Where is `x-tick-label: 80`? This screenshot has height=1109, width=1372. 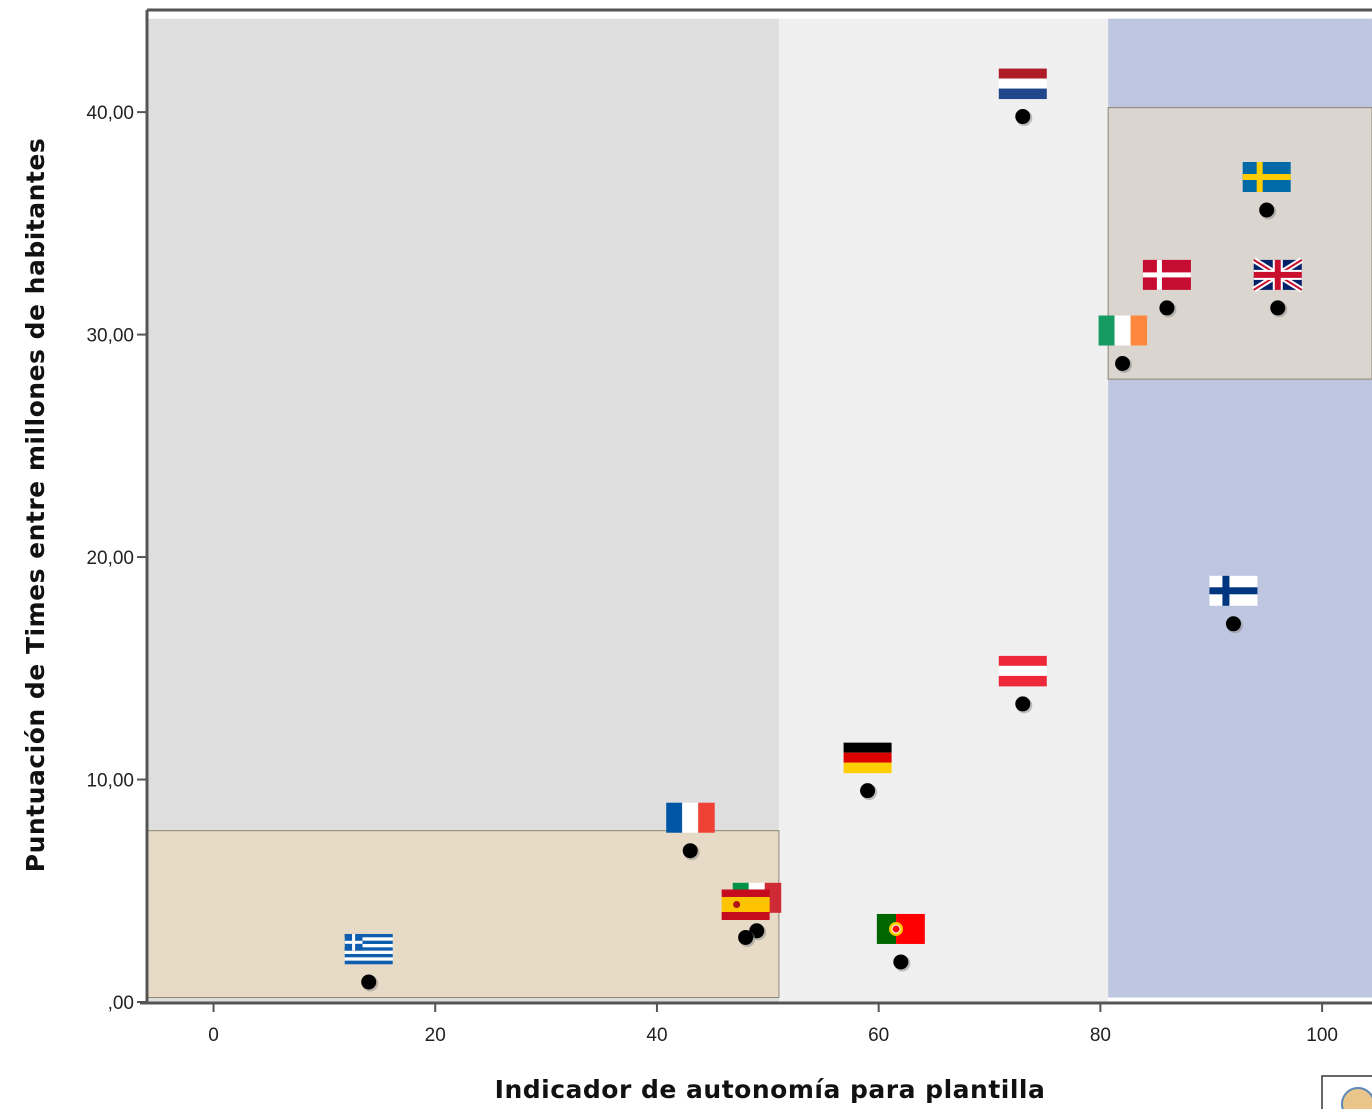 x-tick-label: 80 is located at coordinates (1100, 1035).